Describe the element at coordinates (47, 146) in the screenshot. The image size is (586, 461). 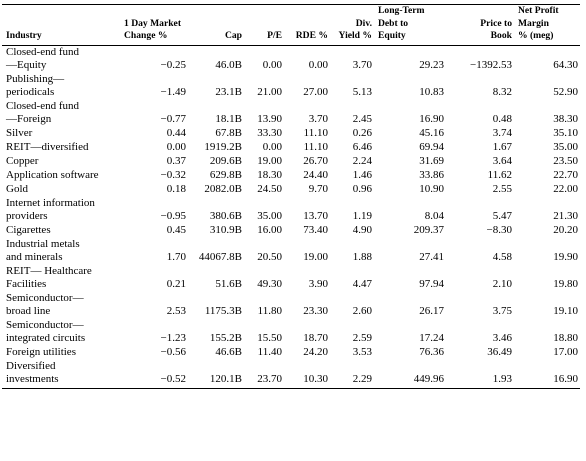
I see `industry-name: REIT—diversified` at that location.